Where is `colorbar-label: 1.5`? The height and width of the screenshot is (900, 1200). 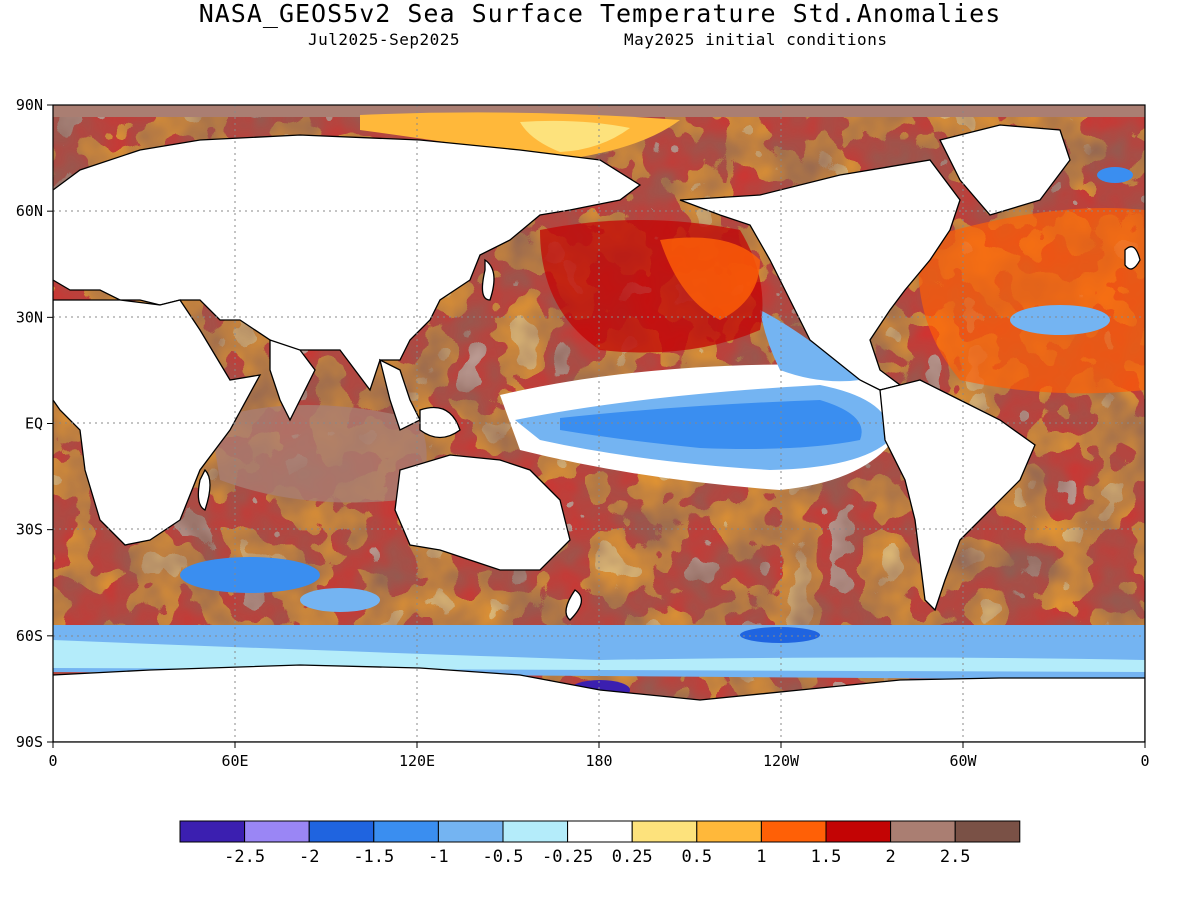
colorbar-label: 1.5 is located at coordinates (826, 857).